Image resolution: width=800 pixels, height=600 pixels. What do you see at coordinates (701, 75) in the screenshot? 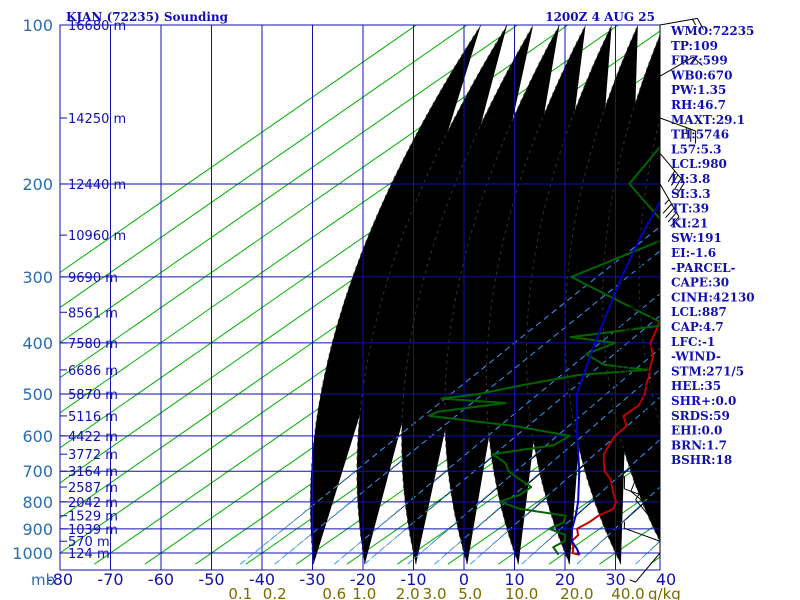
I see `index-value: WB0:670` at bounding box center [701, 75].